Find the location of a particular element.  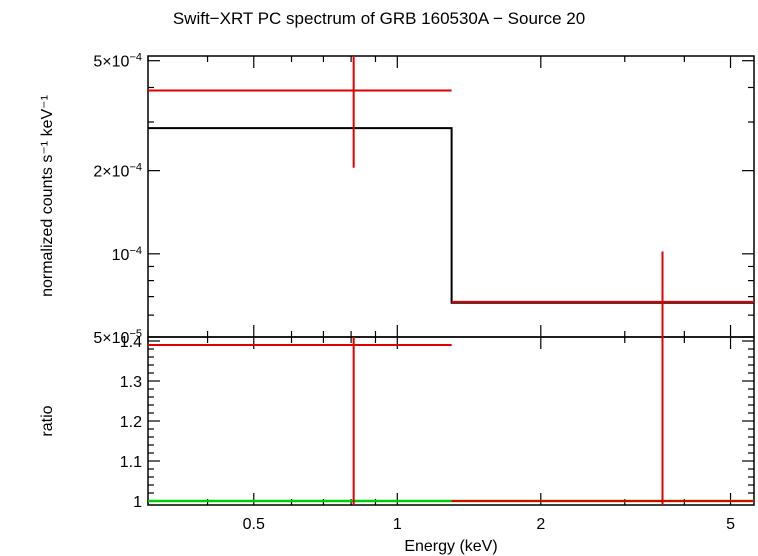

x-tick-label: 1 is located at coordinates (397, 524).